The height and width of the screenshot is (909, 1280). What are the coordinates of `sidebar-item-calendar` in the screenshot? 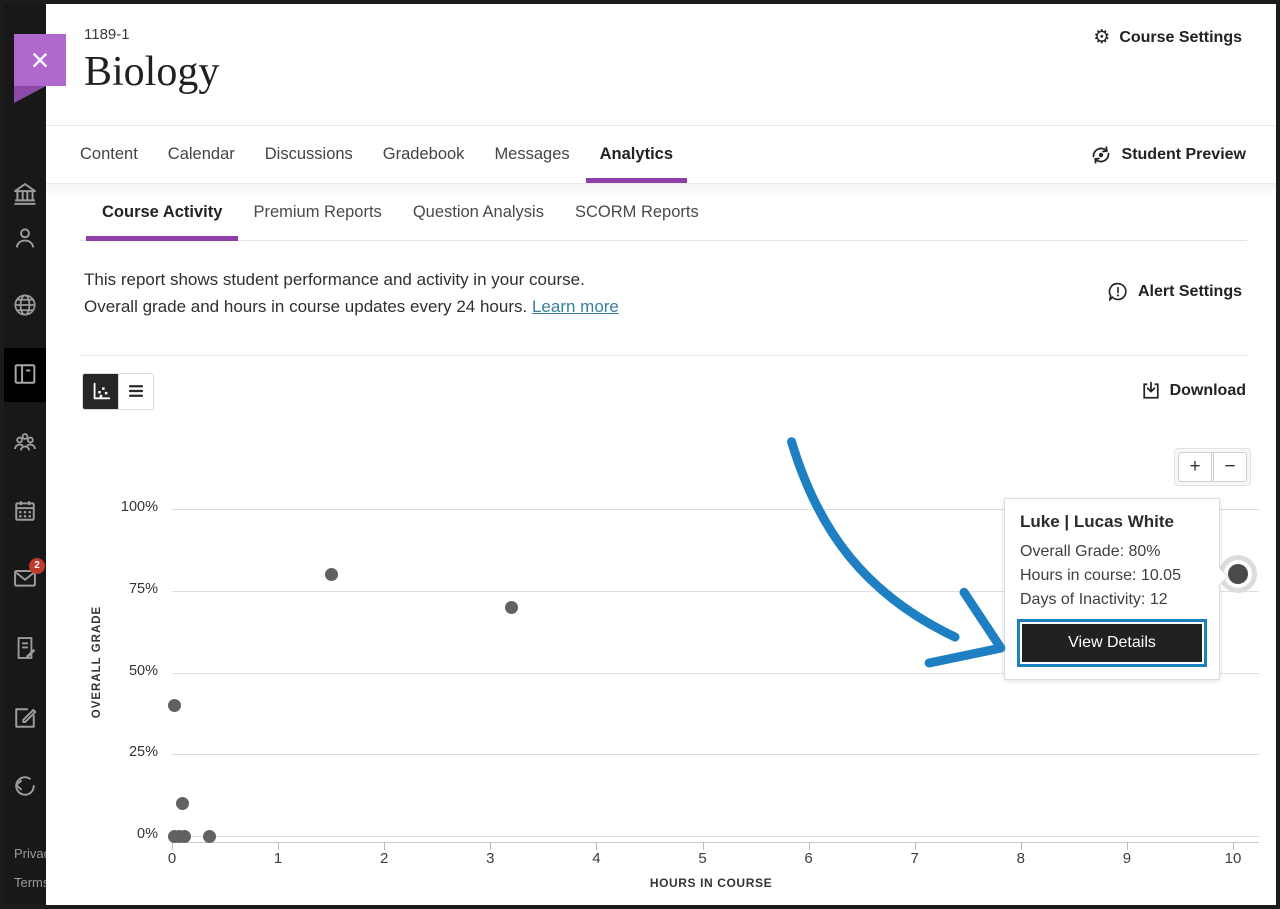 It's located at (25, 511).